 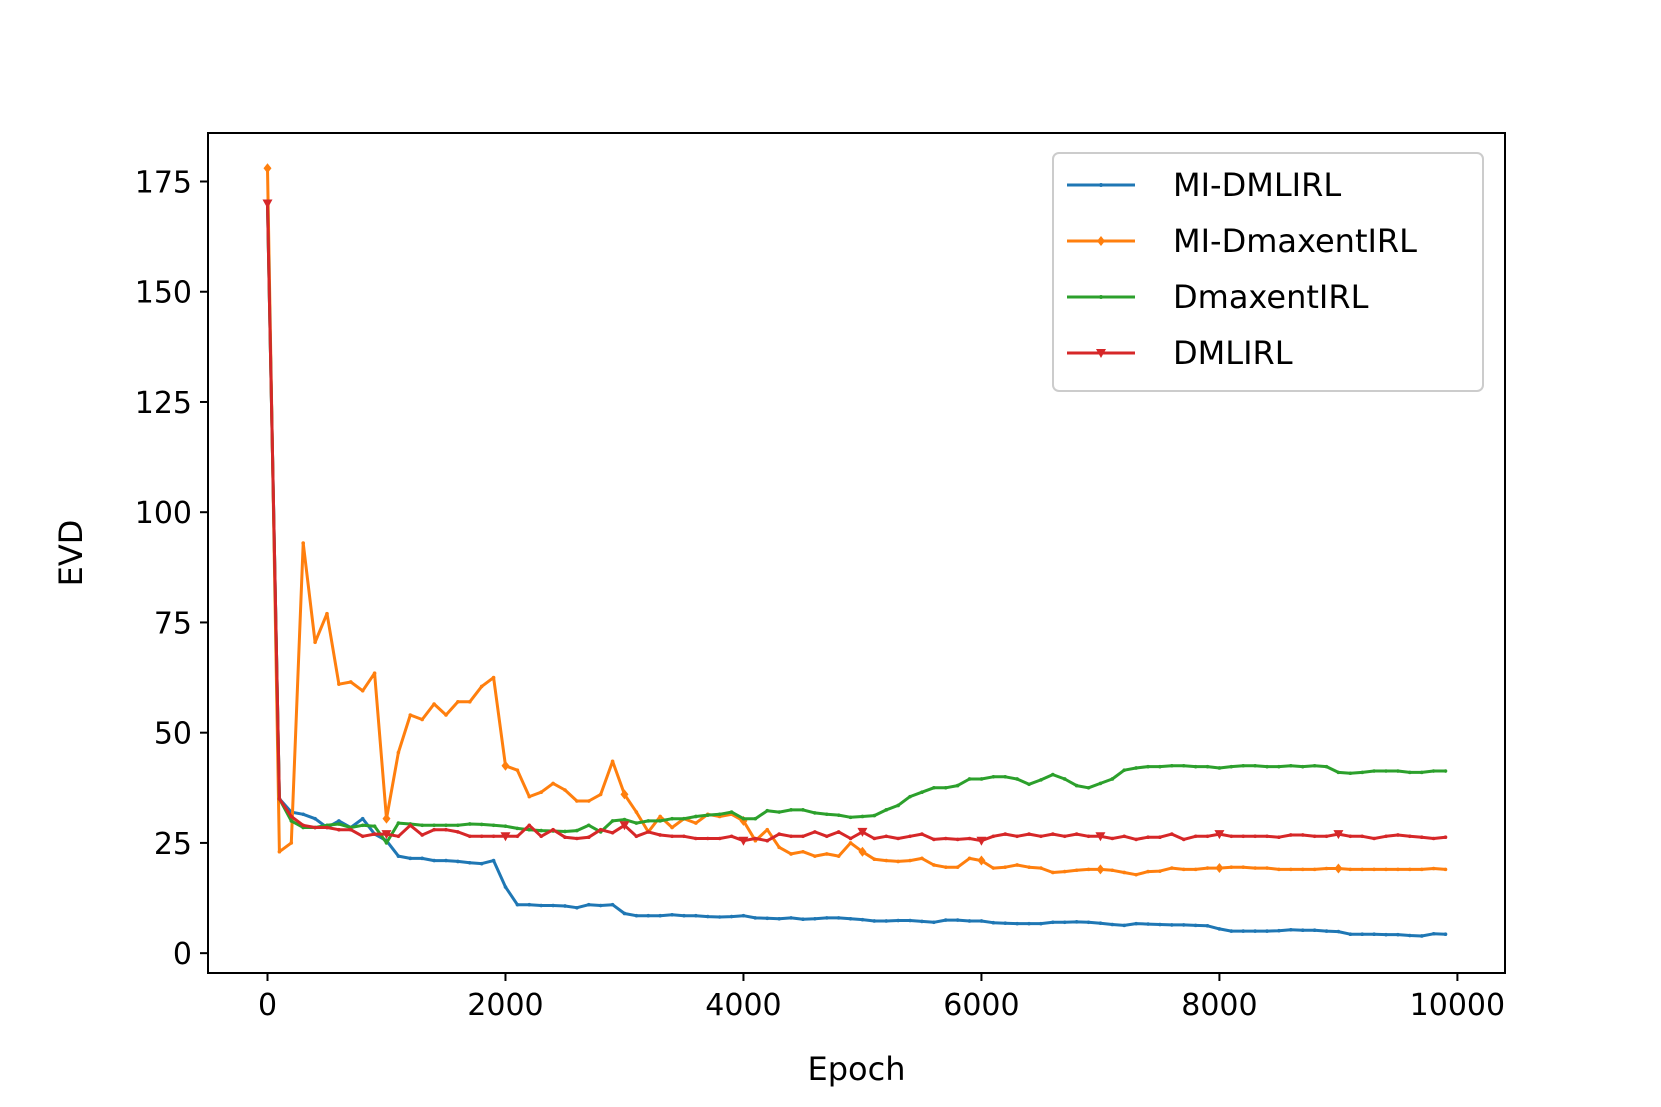 I want to click on legend-item: DMLIRL, so click(x=1180, y=353).